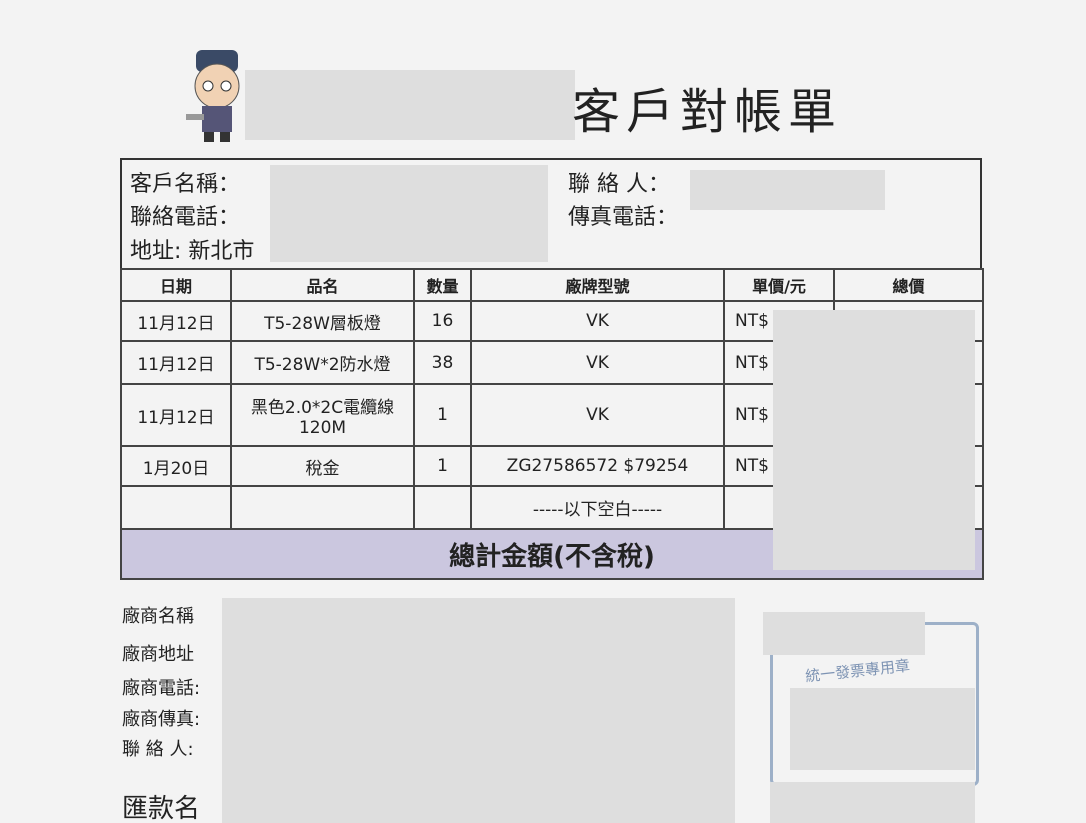 The width and height of the screenshot is (1086, 823). I want to click on item-cell: 黑色2.0*2C電纜線 120M, so click(322, 415).